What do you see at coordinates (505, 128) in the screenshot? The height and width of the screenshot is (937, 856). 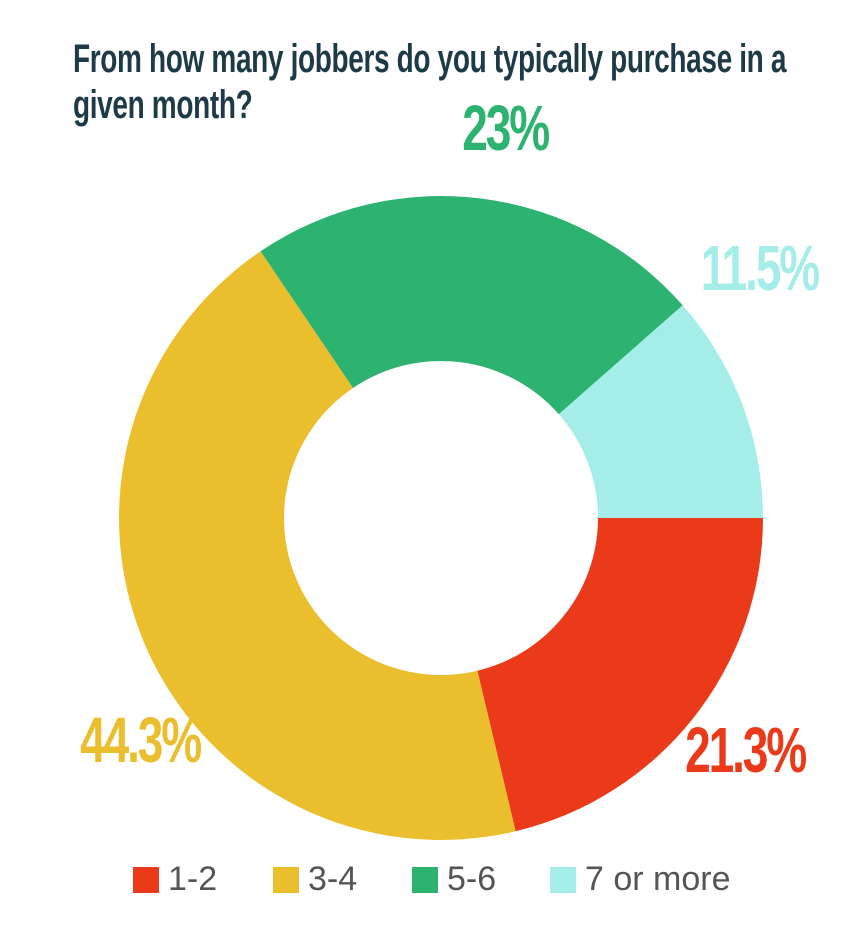 I see `value-label: 23%` at bounding box center [505, 128].